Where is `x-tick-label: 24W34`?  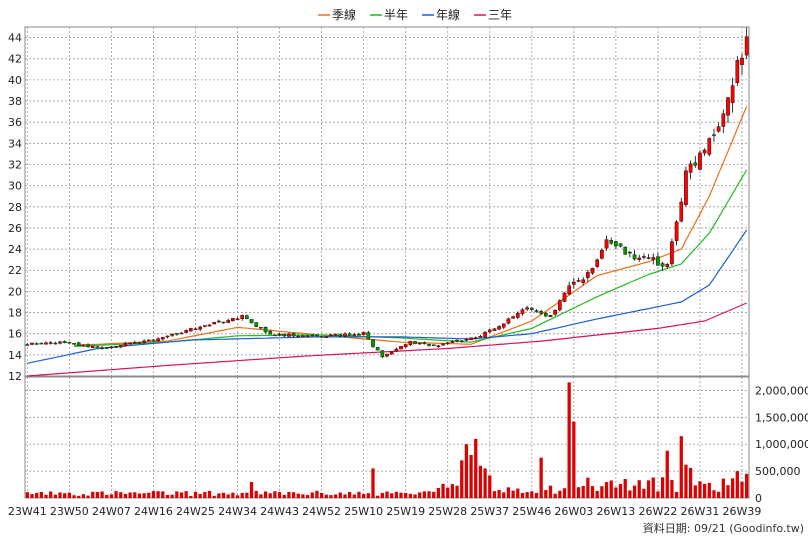
x-tick-label: 24W34 is located at coordinates (237, 511).